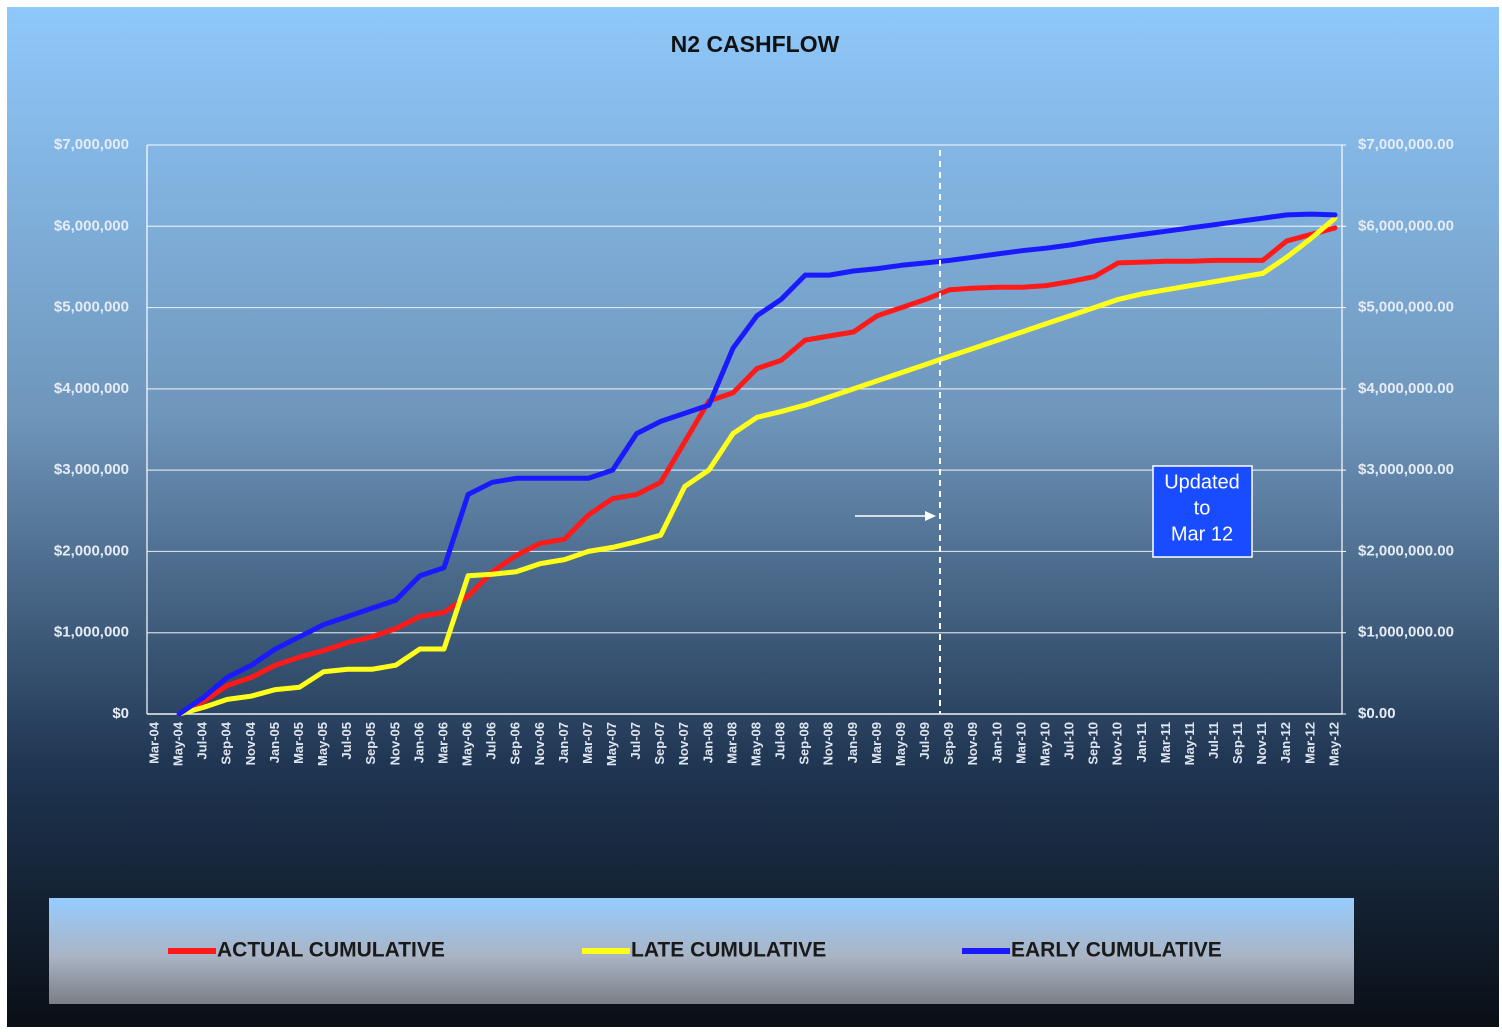  Describe the element at coordinates (1309, 743) in the screenshot. I see `x-tick-label: Mar-12` at that location.